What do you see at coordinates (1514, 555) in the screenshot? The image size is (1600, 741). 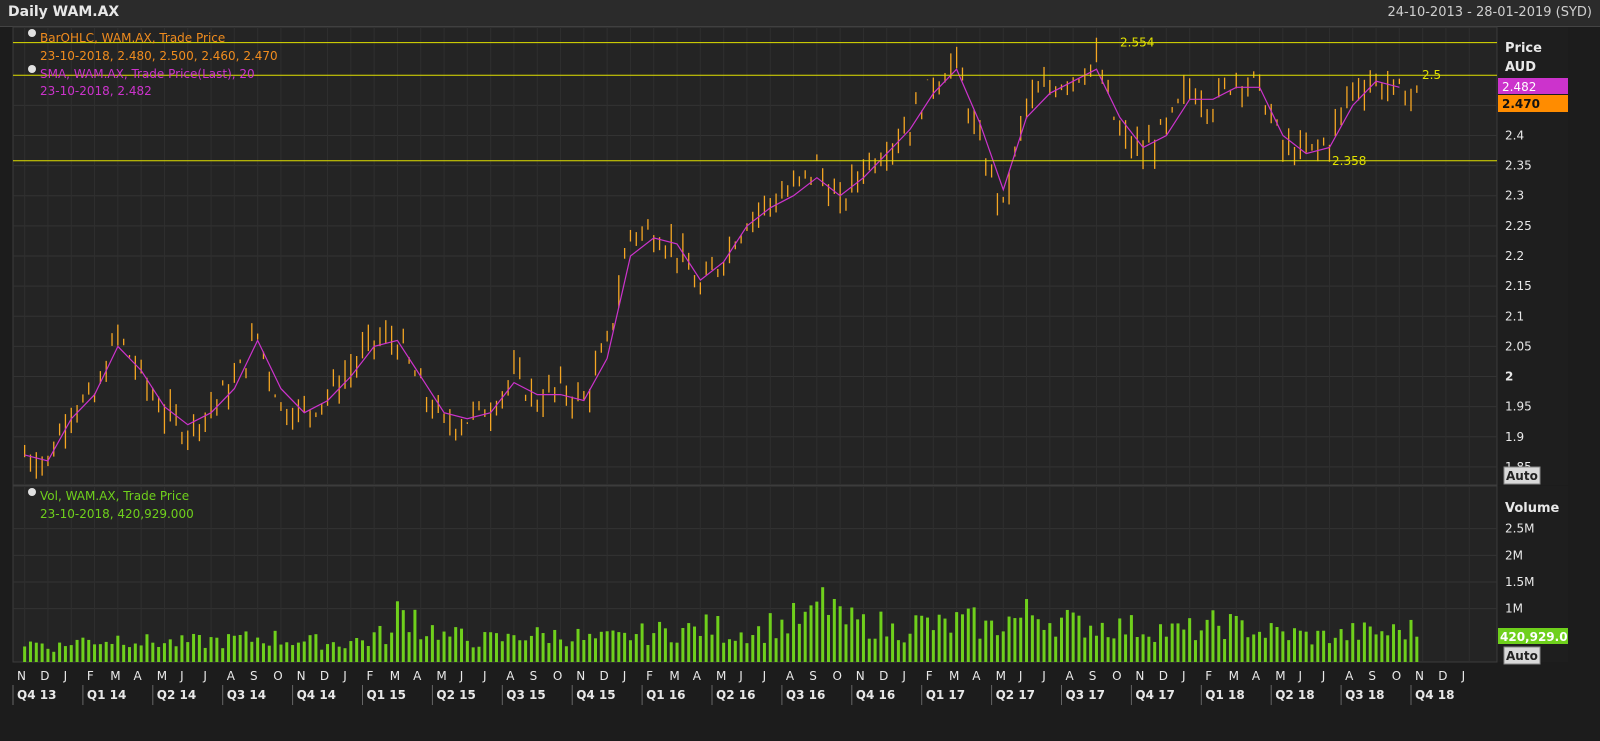 I see `volume-tick-label: 2M` at bounding box center [1514, 555].